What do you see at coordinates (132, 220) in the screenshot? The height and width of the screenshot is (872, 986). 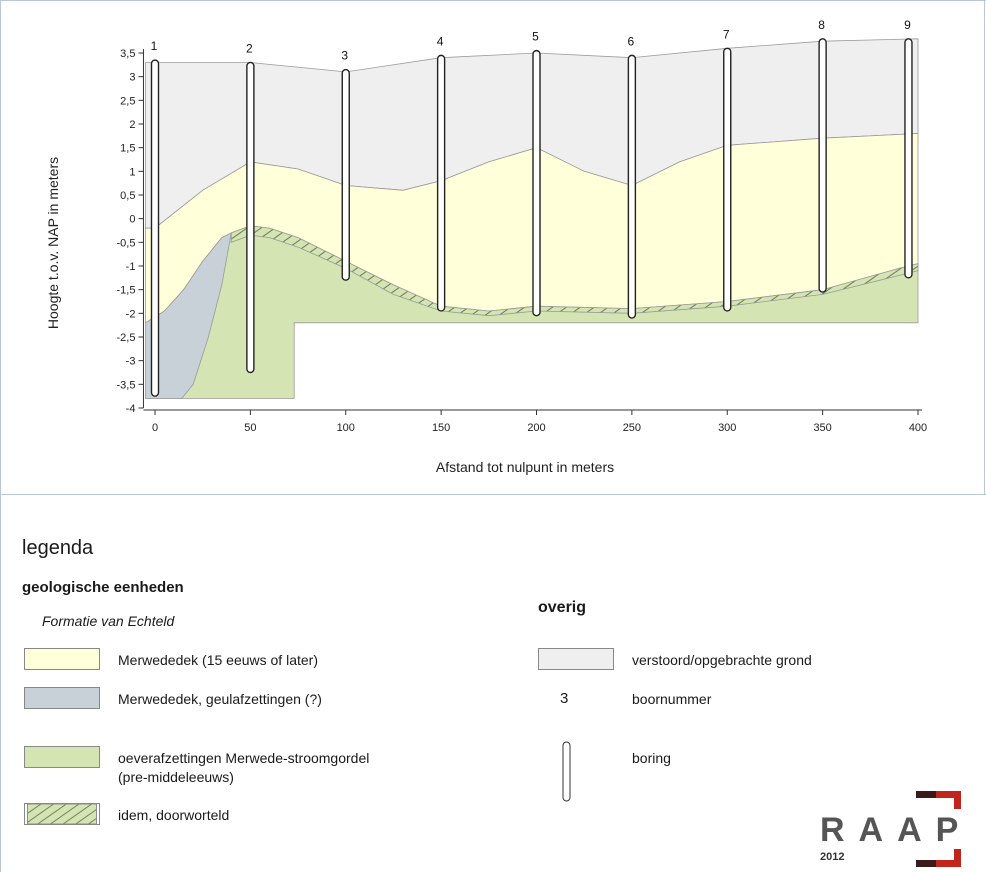 I see `y-tick-label: 0` at bounding box center [132, 220].